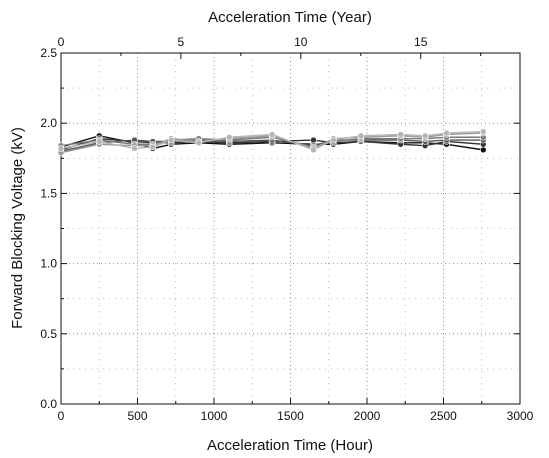 The width and height of the screenshot is (549, 458). Describe the element at coordinates (17, 228) in the screenshot. I see `y-axis-title: Forward Blocking Voltage (kV)` at that location.